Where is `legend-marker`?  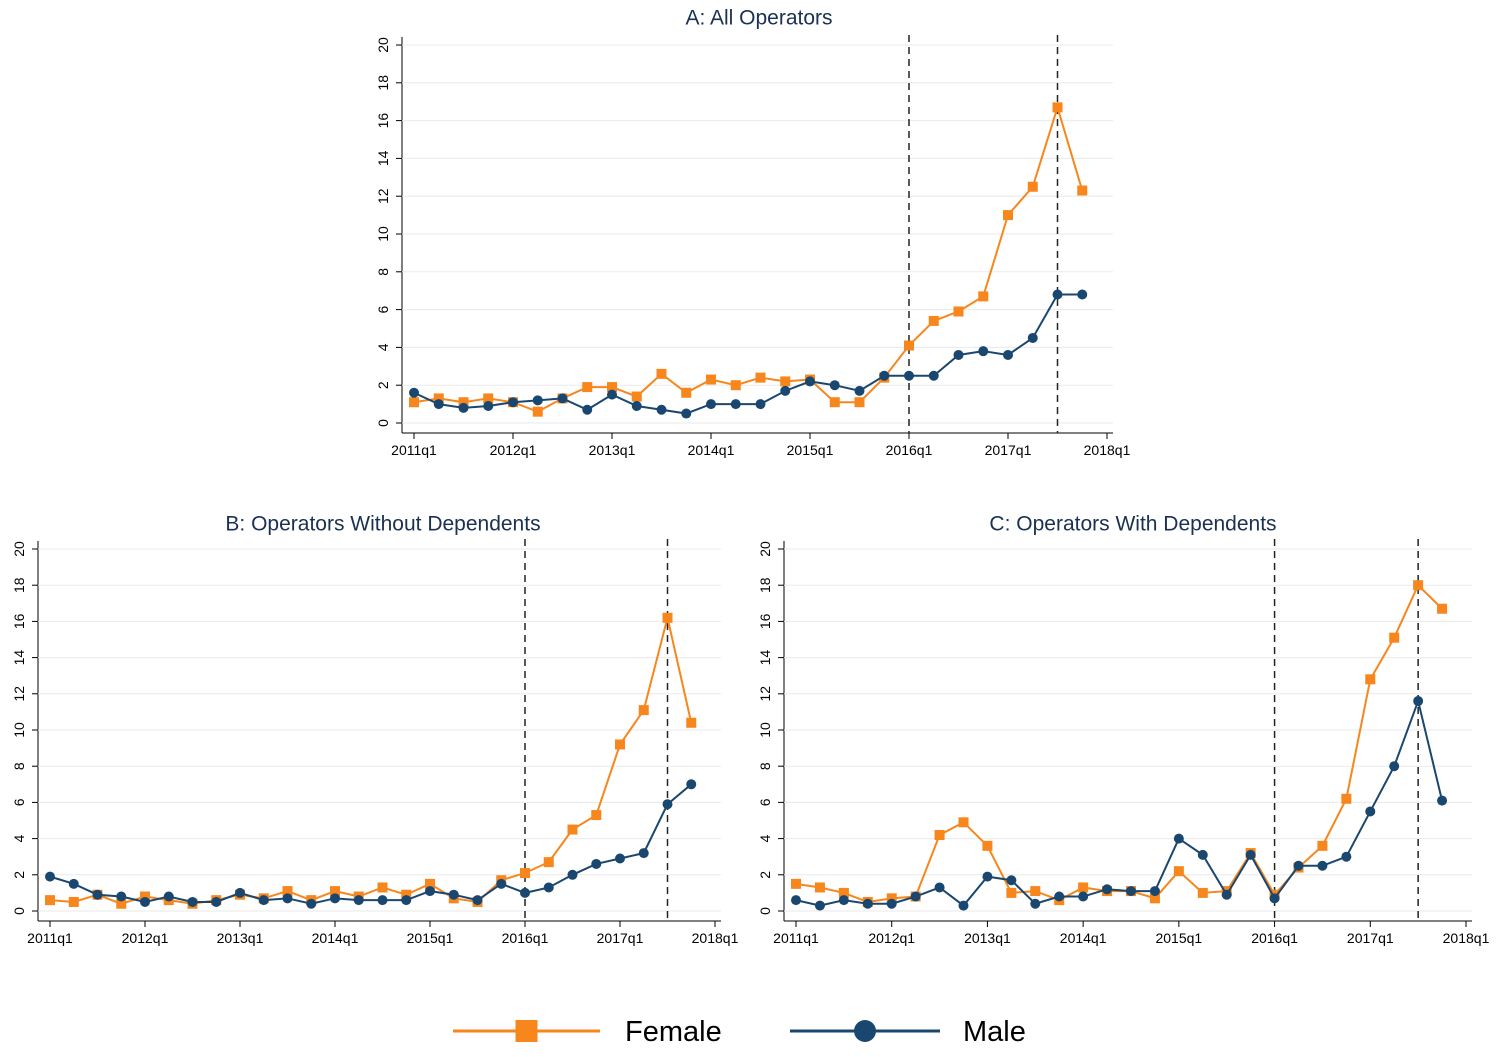 legend-marker is located at coordinates (526, 1031).